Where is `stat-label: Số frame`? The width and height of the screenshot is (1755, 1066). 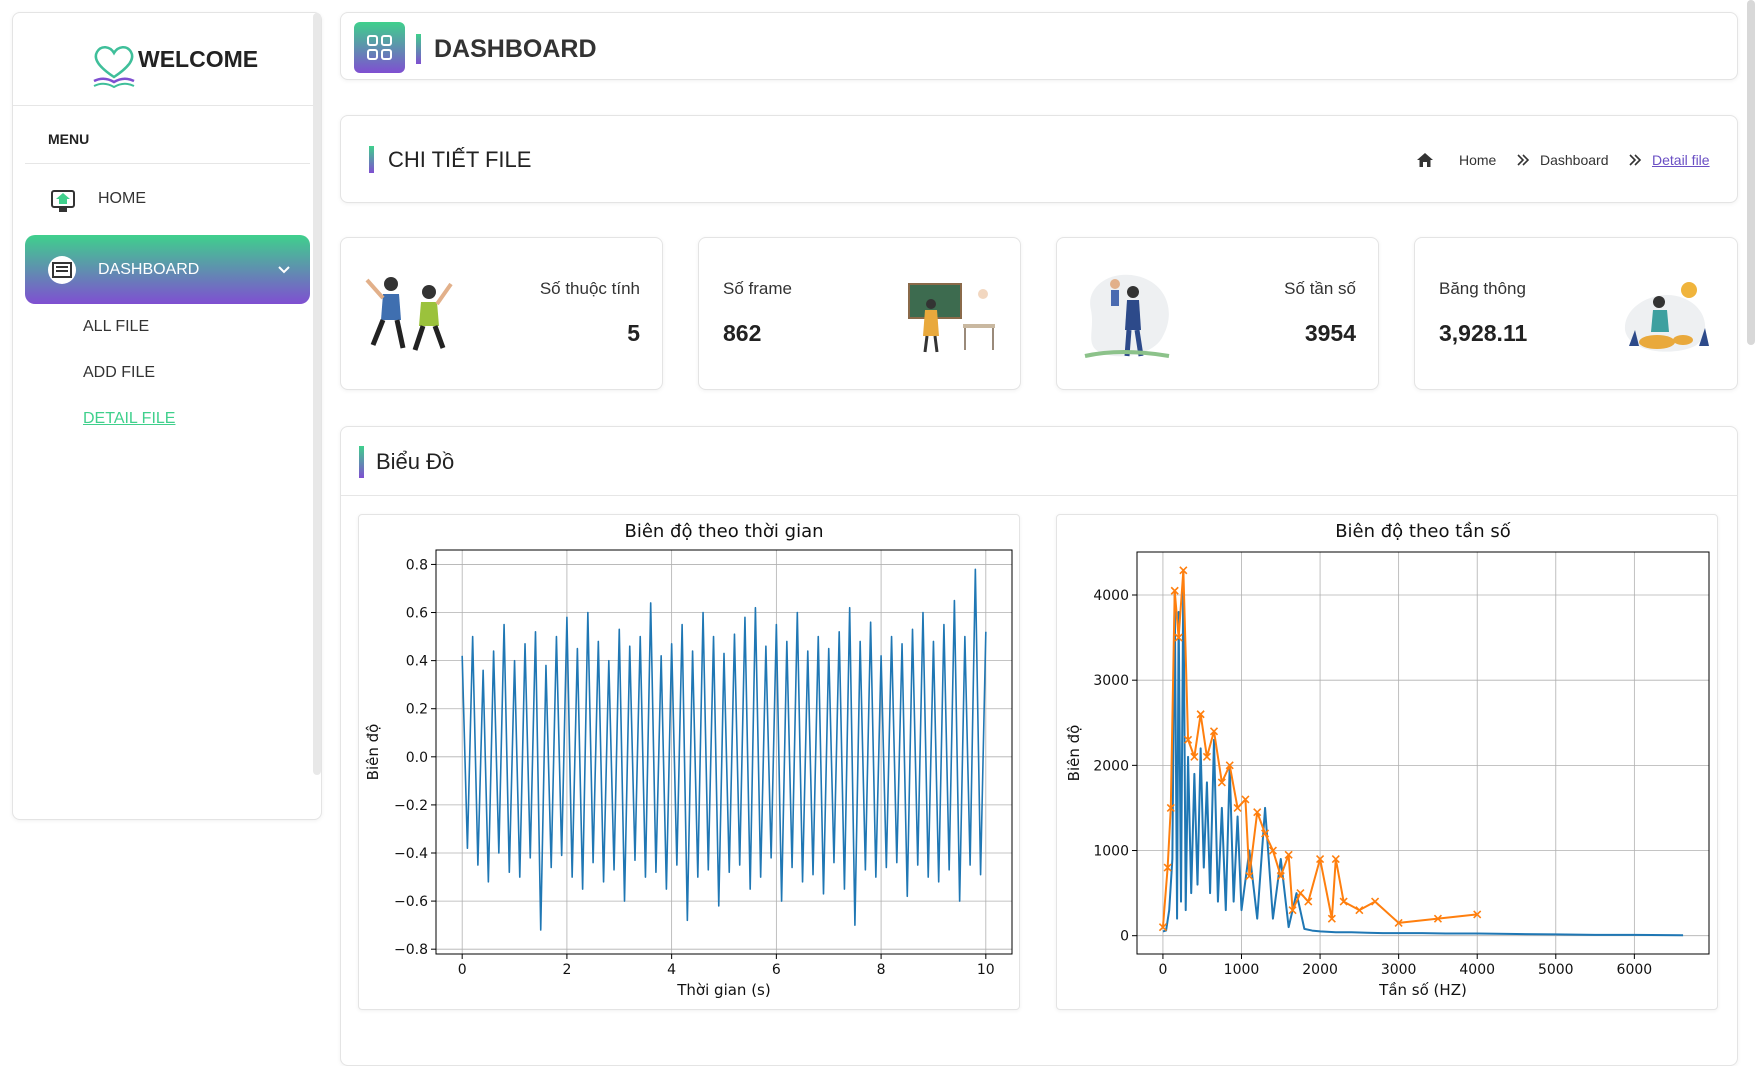
stat-label: Số frame is located at coordinates (757, 288).